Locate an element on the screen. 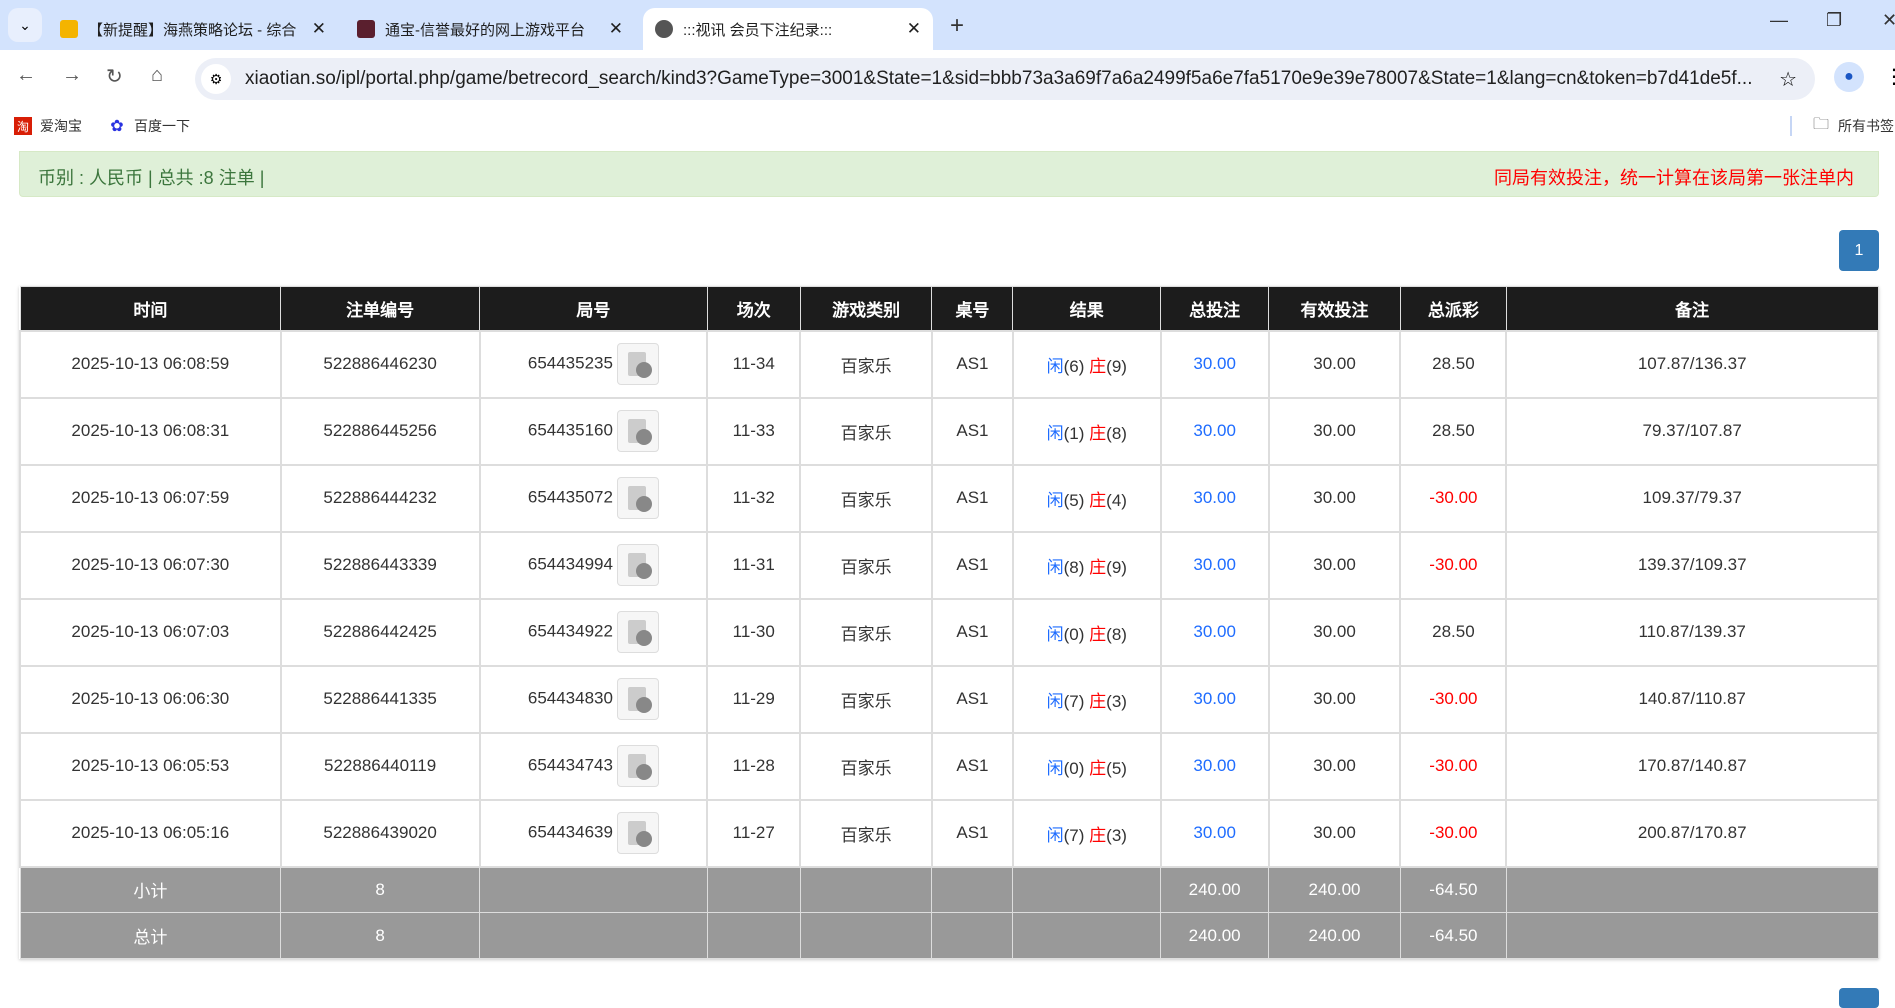 This screenshot has height=1008, width=1895. tab-bet-record: :::视讯 会员下注纪录::: ✕ is located at coordinates (788, 29).